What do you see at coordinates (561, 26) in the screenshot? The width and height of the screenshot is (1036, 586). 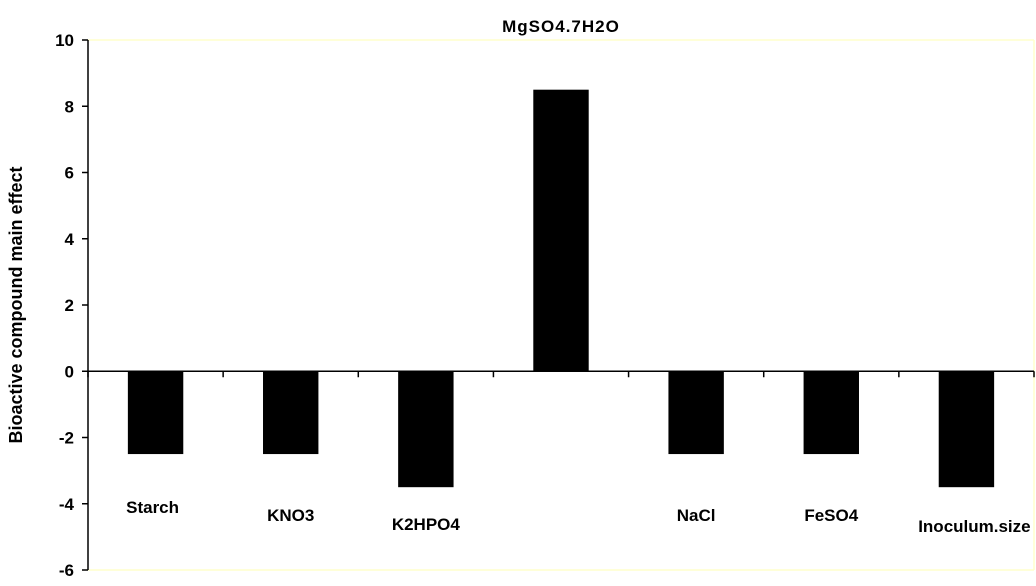 I see `category-label: MgSO4.7H2O` at bounding box center [561, 26].